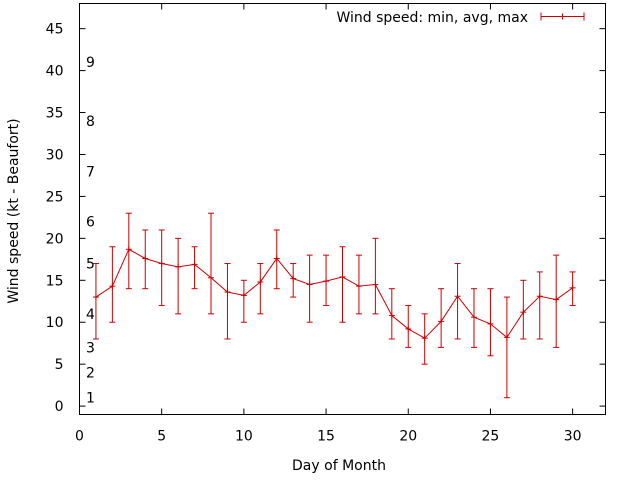 This screenshot has width=640, height=480. What do you see at coordinates (55, 72) in the screenshot?
I see `y-tick-label: 40` at bounding box center [55, 72].